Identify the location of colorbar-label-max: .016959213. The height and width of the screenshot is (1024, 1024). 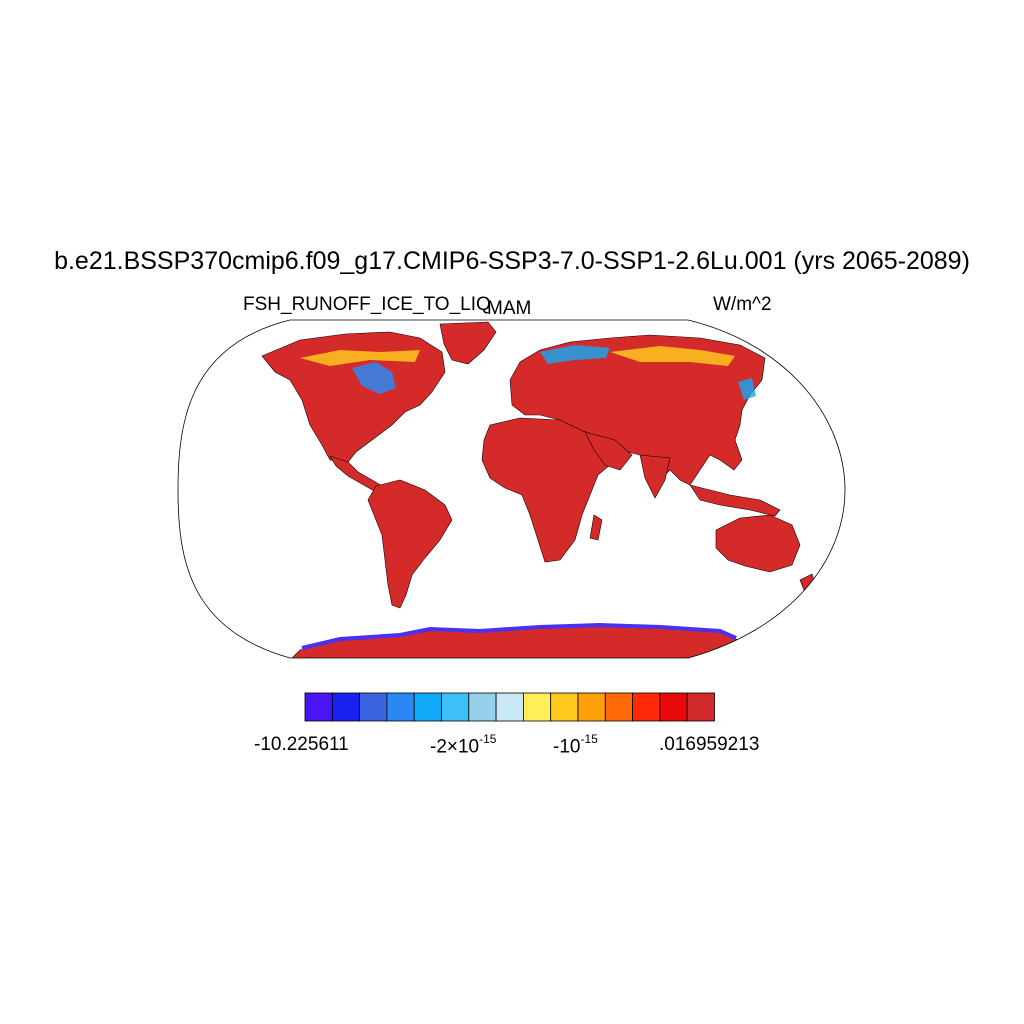
(709, 744).